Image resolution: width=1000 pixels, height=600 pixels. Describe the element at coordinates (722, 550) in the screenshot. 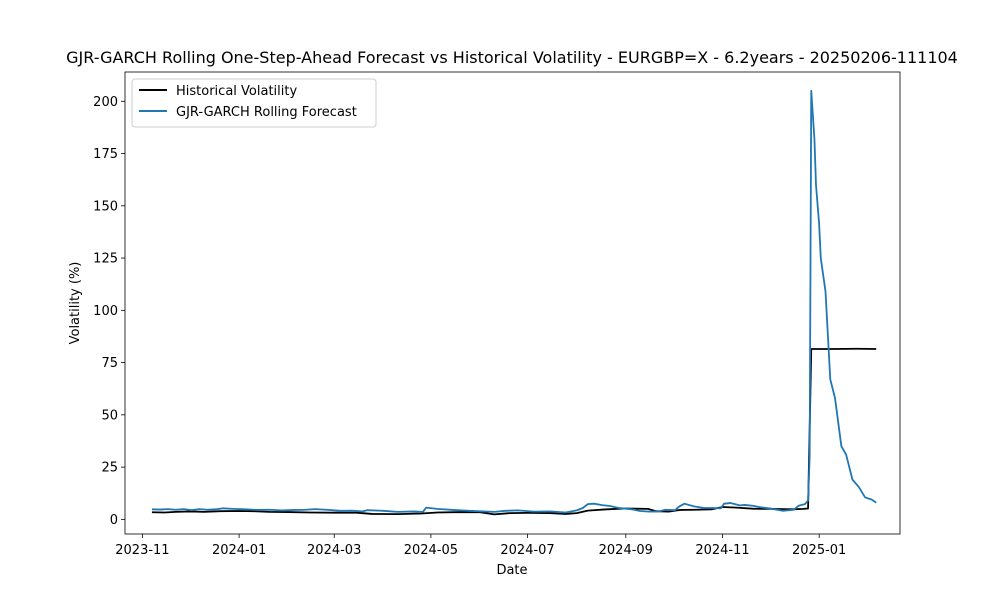

I see `x-tick-label: 2024-11` at that location.